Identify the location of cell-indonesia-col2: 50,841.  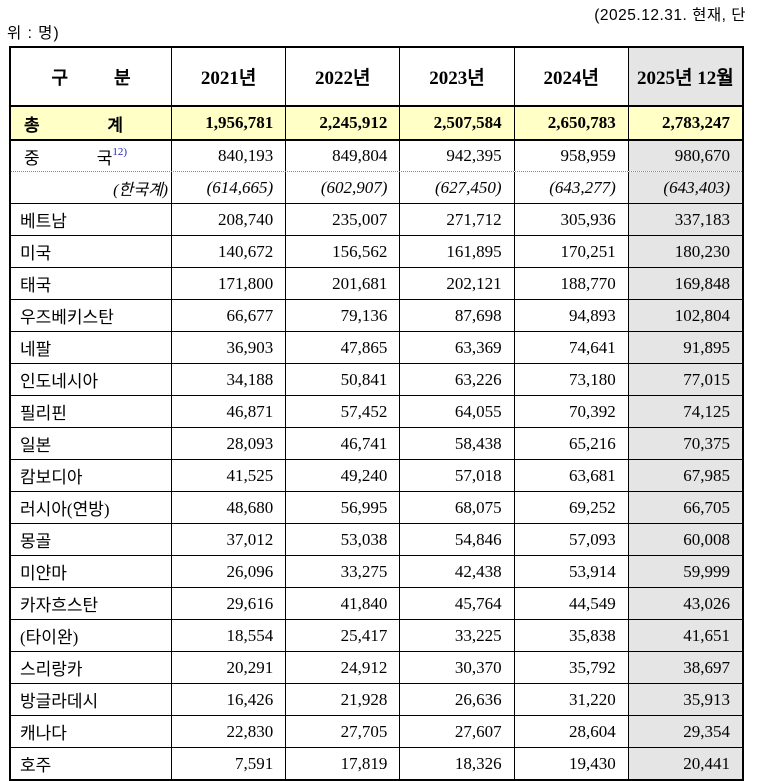
(342, 379).